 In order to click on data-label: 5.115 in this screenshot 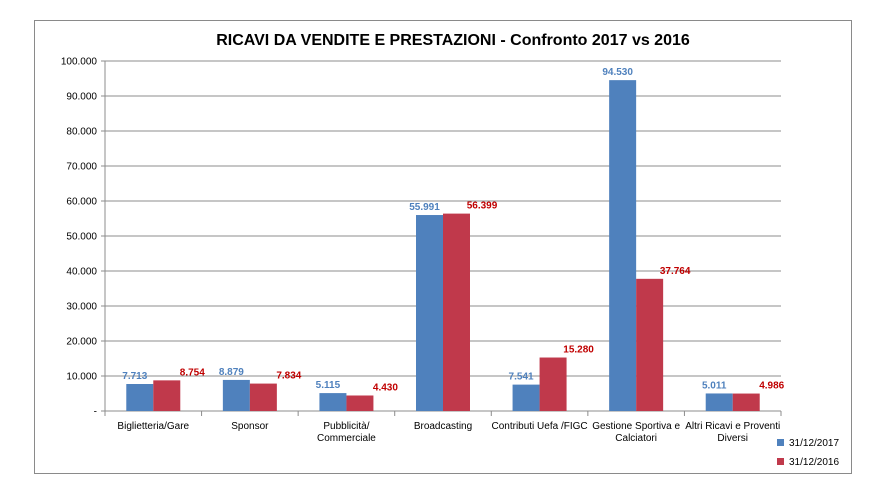, I will do `click(328, 385)`.